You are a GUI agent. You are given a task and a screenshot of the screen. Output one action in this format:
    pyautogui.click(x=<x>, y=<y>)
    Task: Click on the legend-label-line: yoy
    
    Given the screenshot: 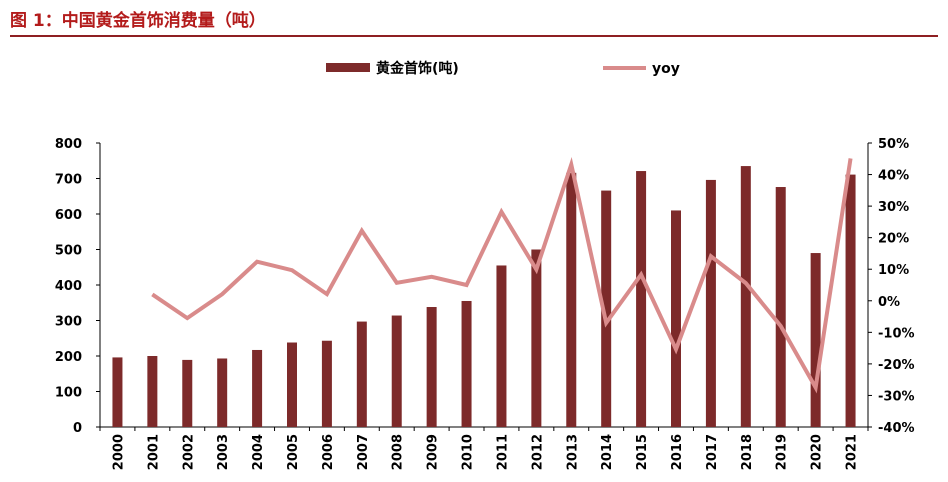 What is the action you would take?
    pyautogui.click(x=666, y=69)
    